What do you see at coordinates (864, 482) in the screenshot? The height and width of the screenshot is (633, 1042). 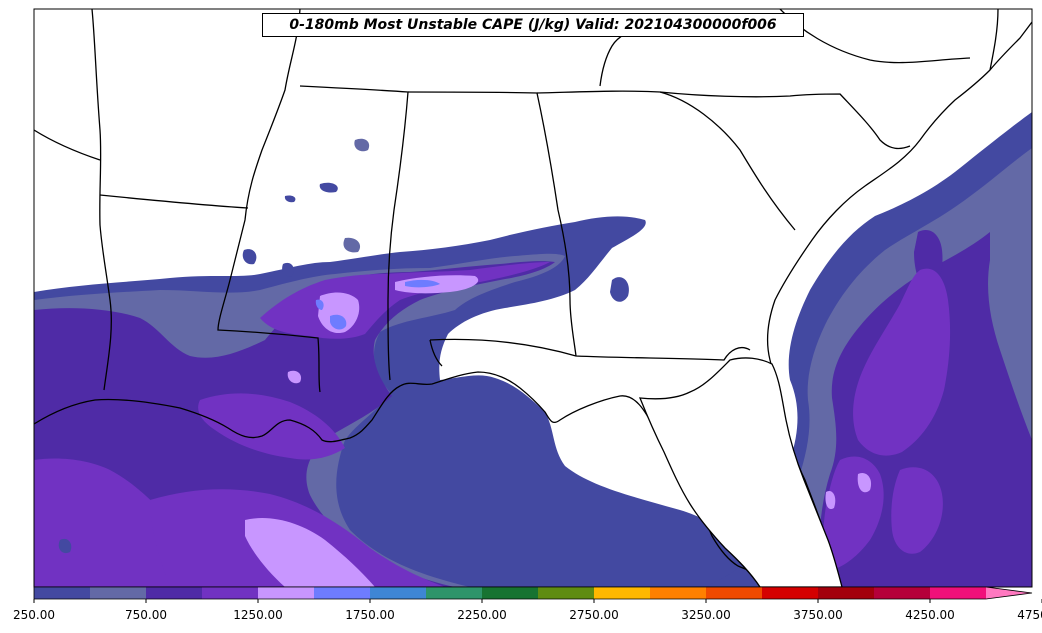 I see `cape-level-1250-east` at bounding box center [864, 482].